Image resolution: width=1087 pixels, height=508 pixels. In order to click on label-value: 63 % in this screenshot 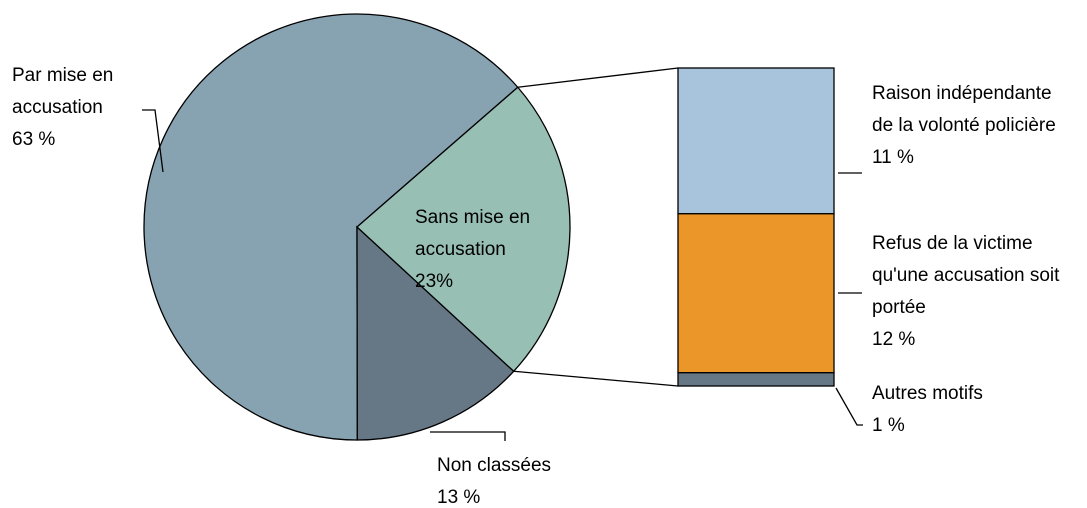, I will do `click(34, 139)`.